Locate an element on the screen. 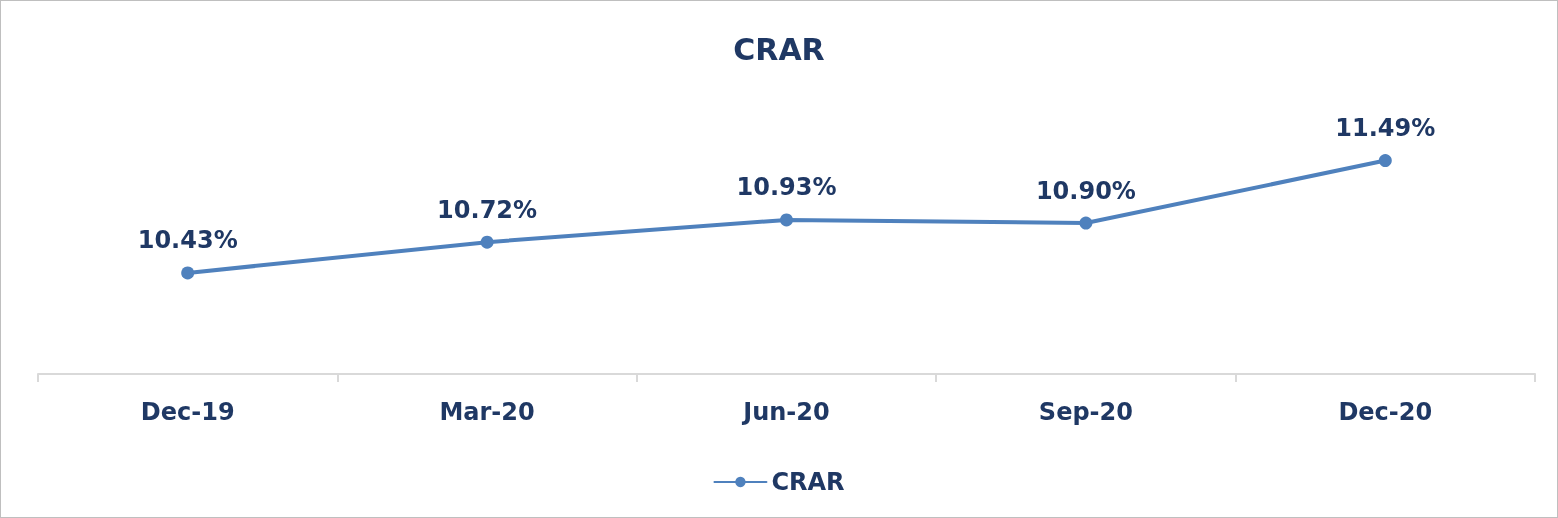  legend-label: CRAR is located at coordinates (808, 482).